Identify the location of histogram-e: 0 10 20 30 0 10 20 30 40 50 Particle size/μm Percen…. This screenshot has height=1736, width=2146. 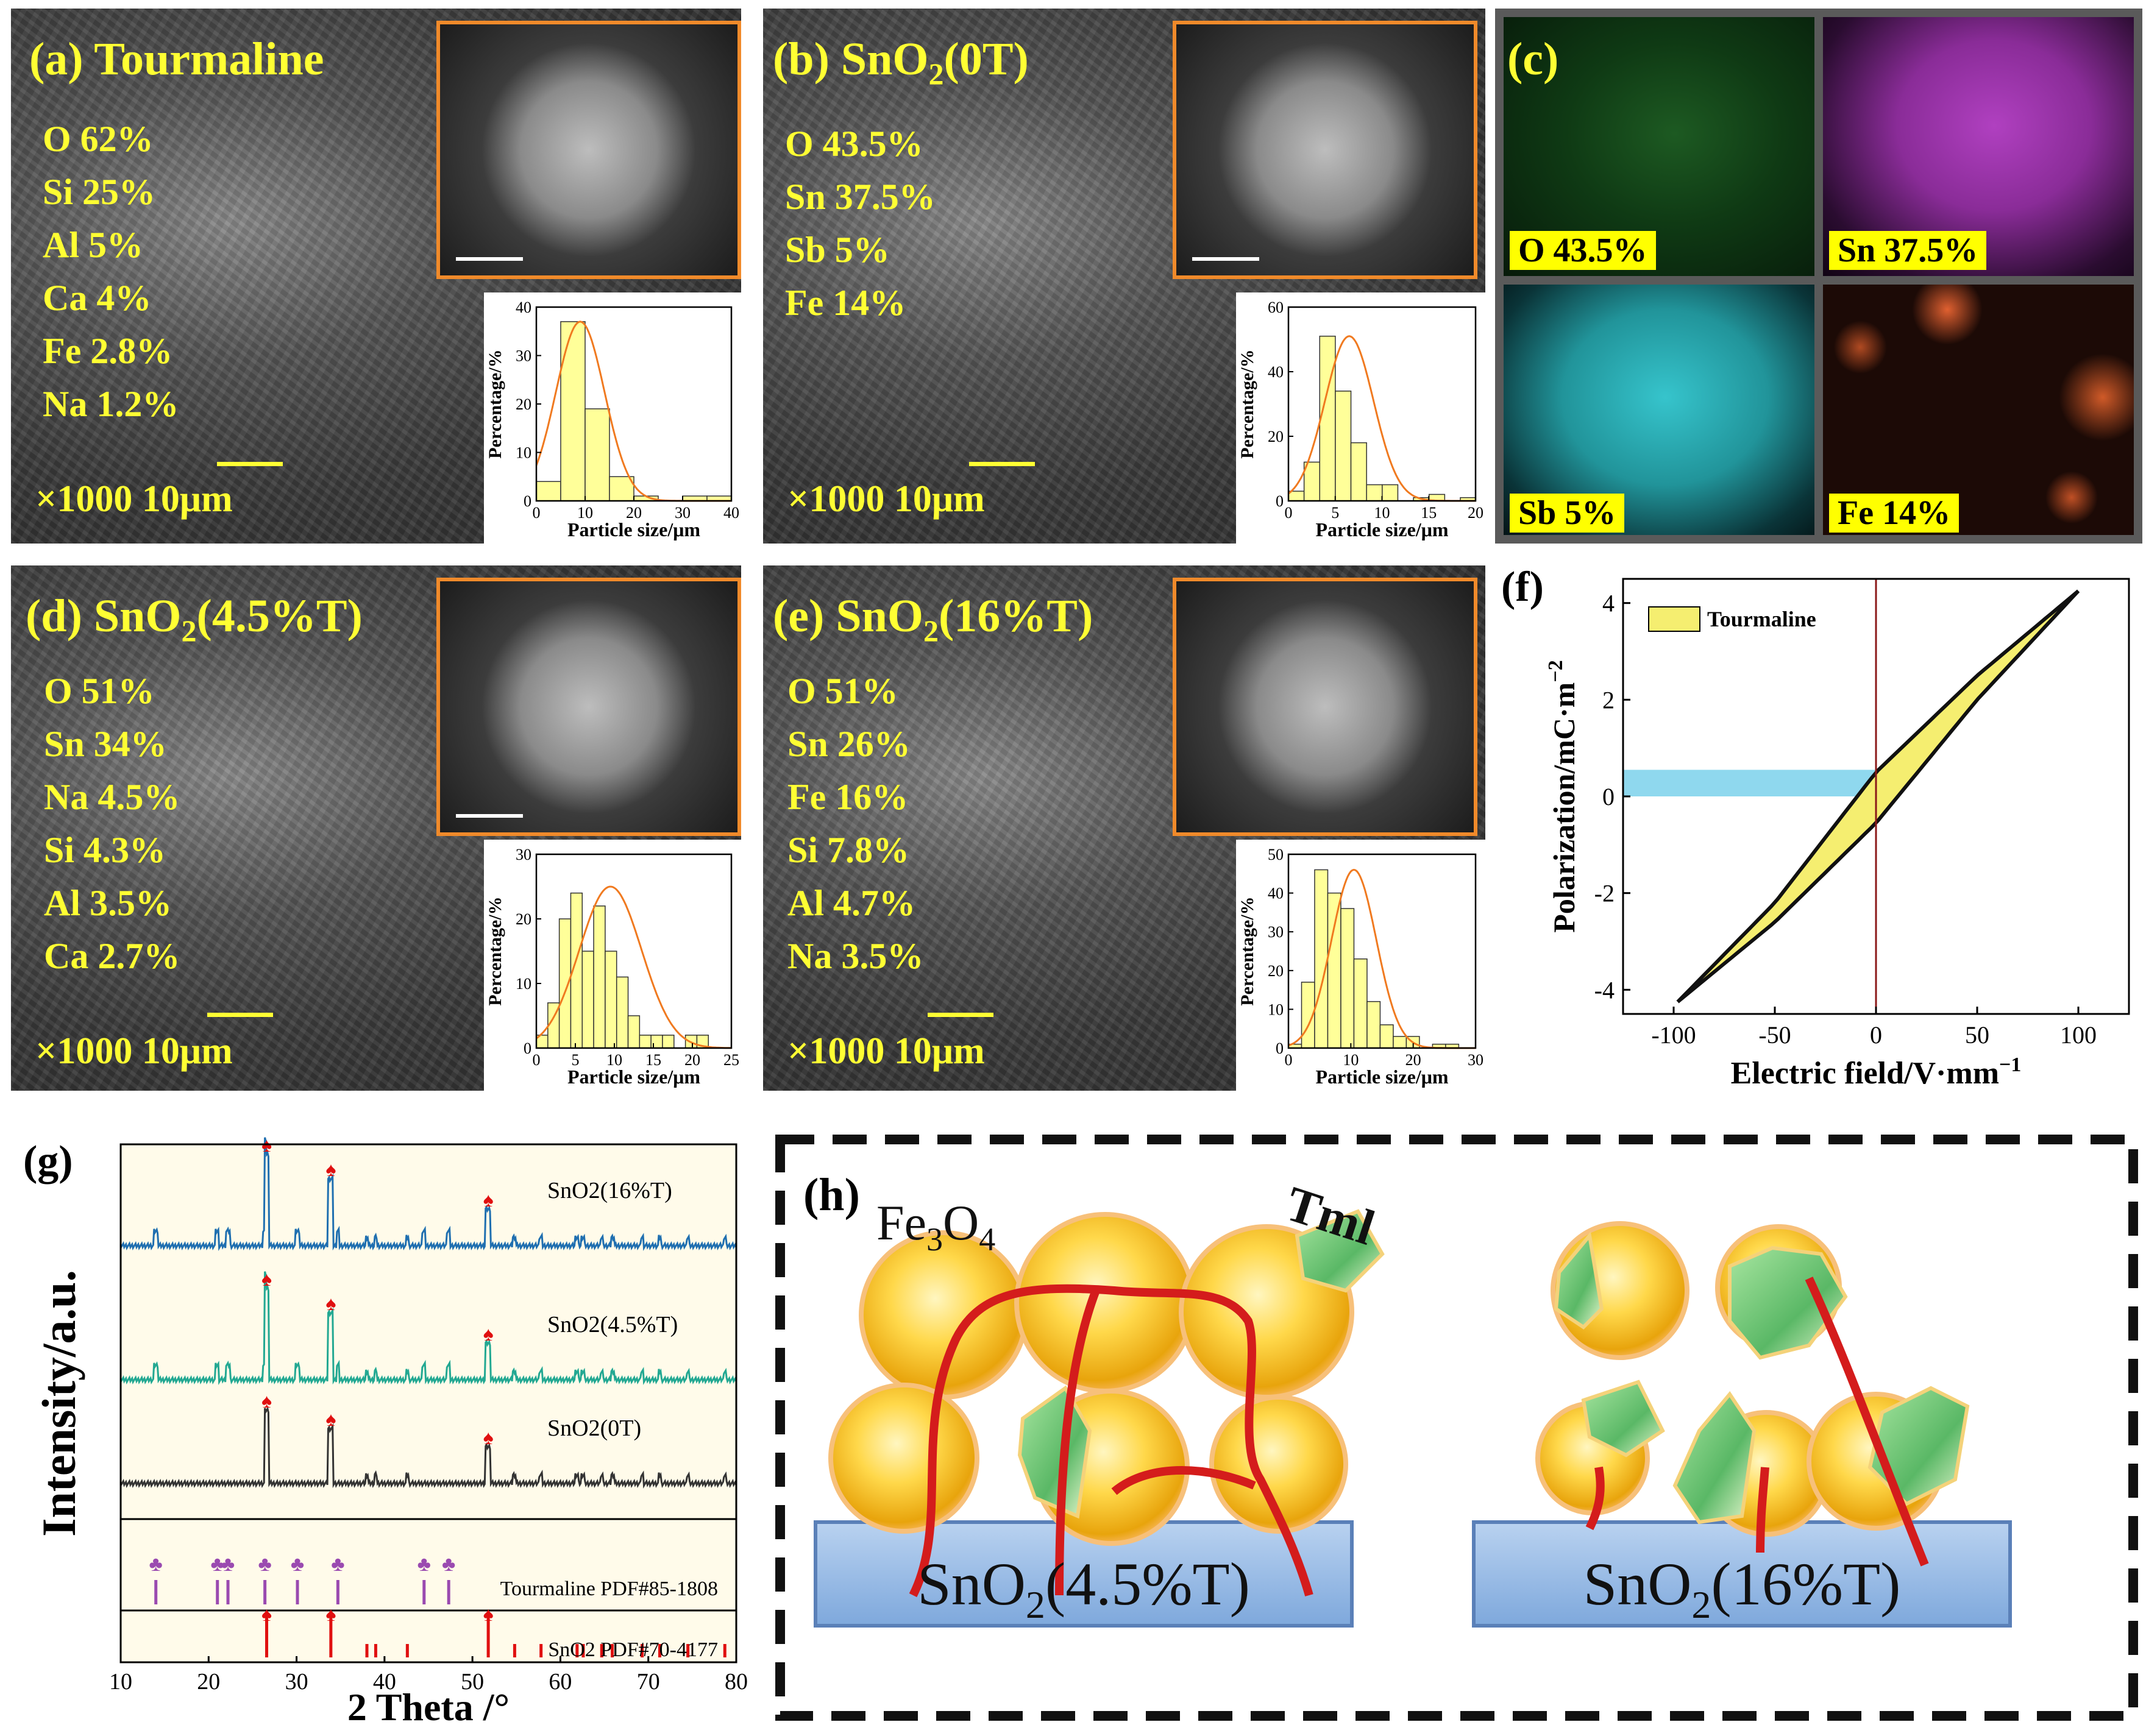
(1360, 967).